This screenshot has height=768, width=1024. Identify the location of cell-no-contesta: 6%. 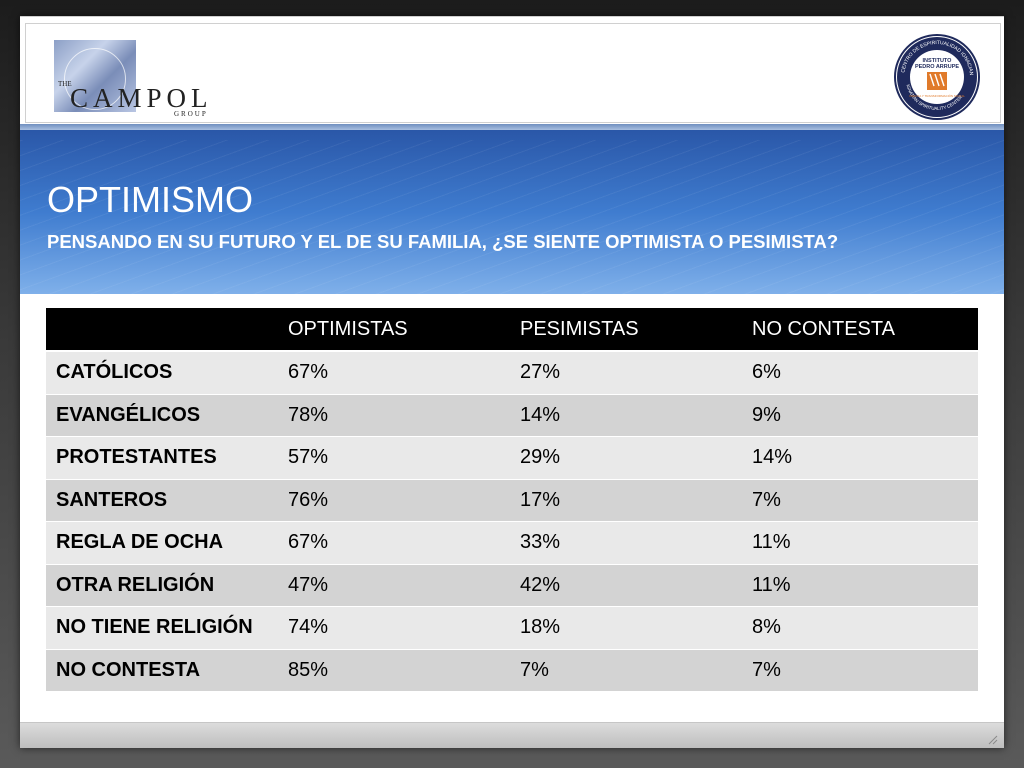
(860, 373).